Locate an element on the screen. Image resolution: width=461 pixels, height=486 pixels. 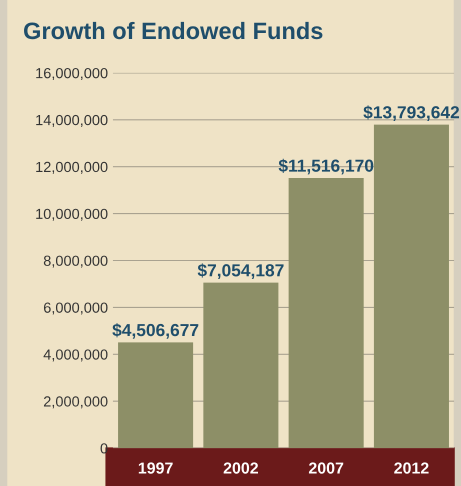
data-label: $4,506,677 is located at coordinates (155, 331).